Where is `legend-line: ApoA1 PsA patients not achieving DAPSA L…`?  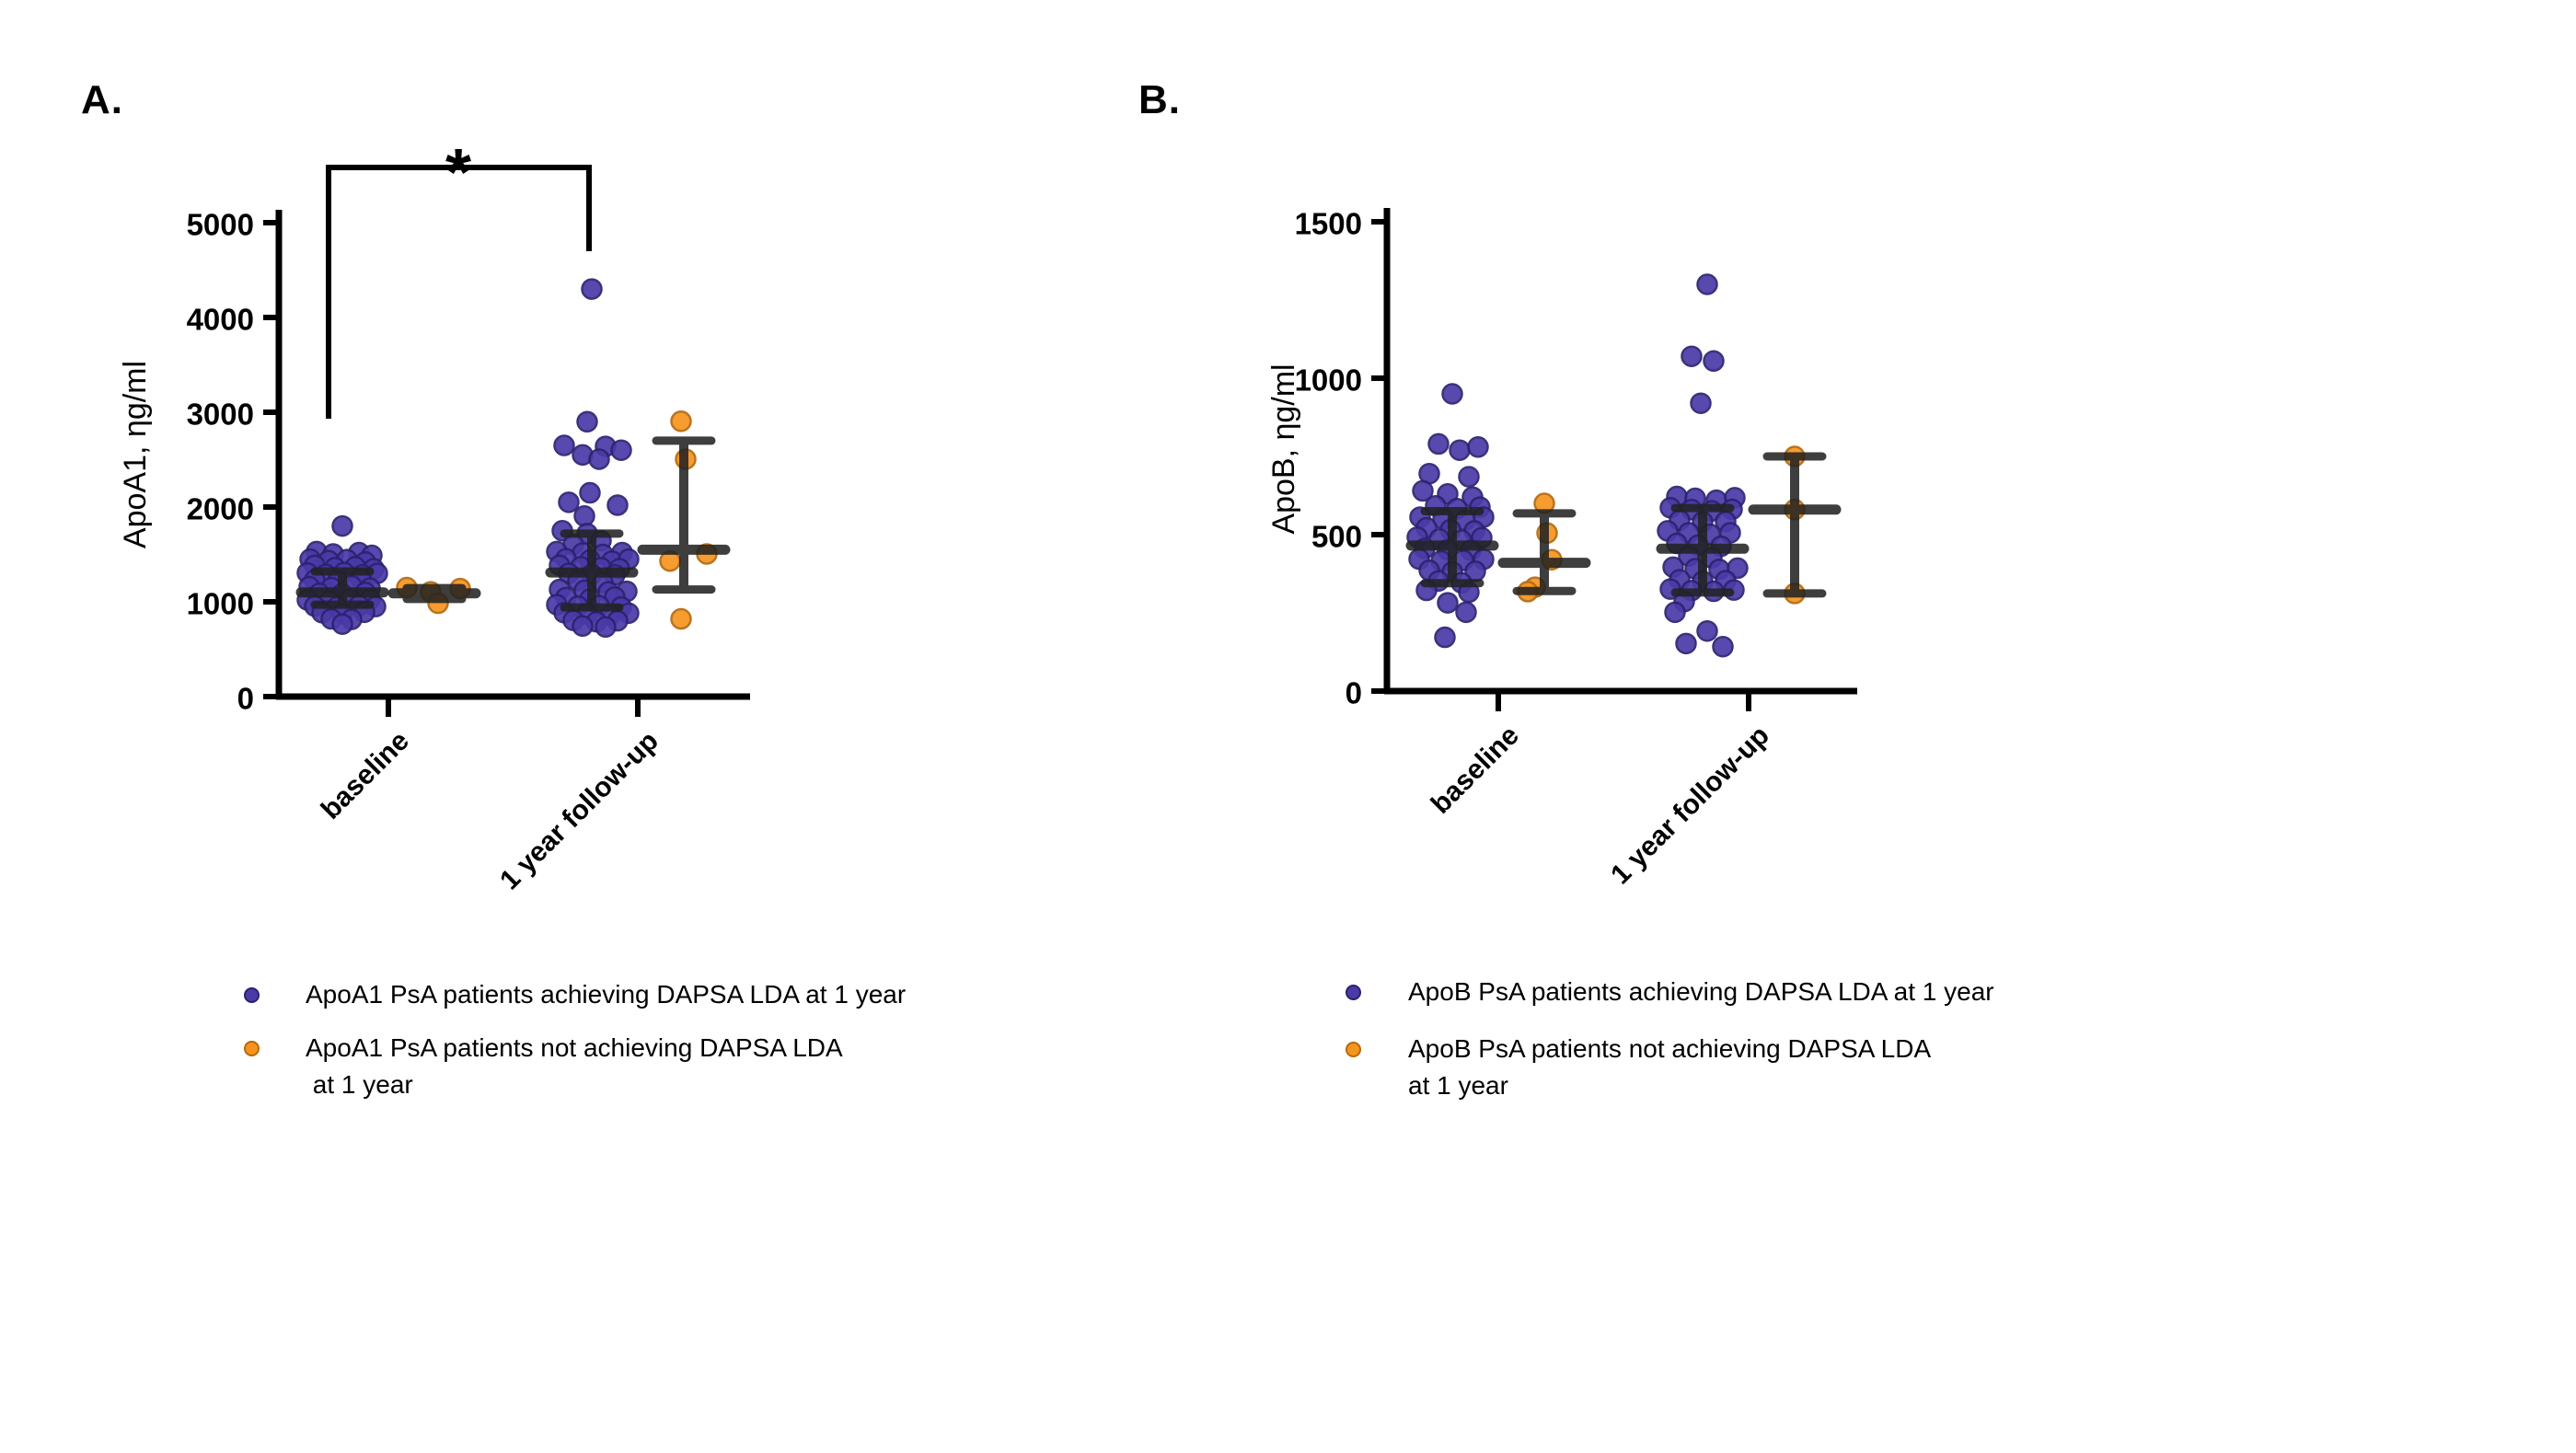 legend-line: ApoA1 PsA patients not achieving DAPSA L… is located at coordinates (574, 1048).